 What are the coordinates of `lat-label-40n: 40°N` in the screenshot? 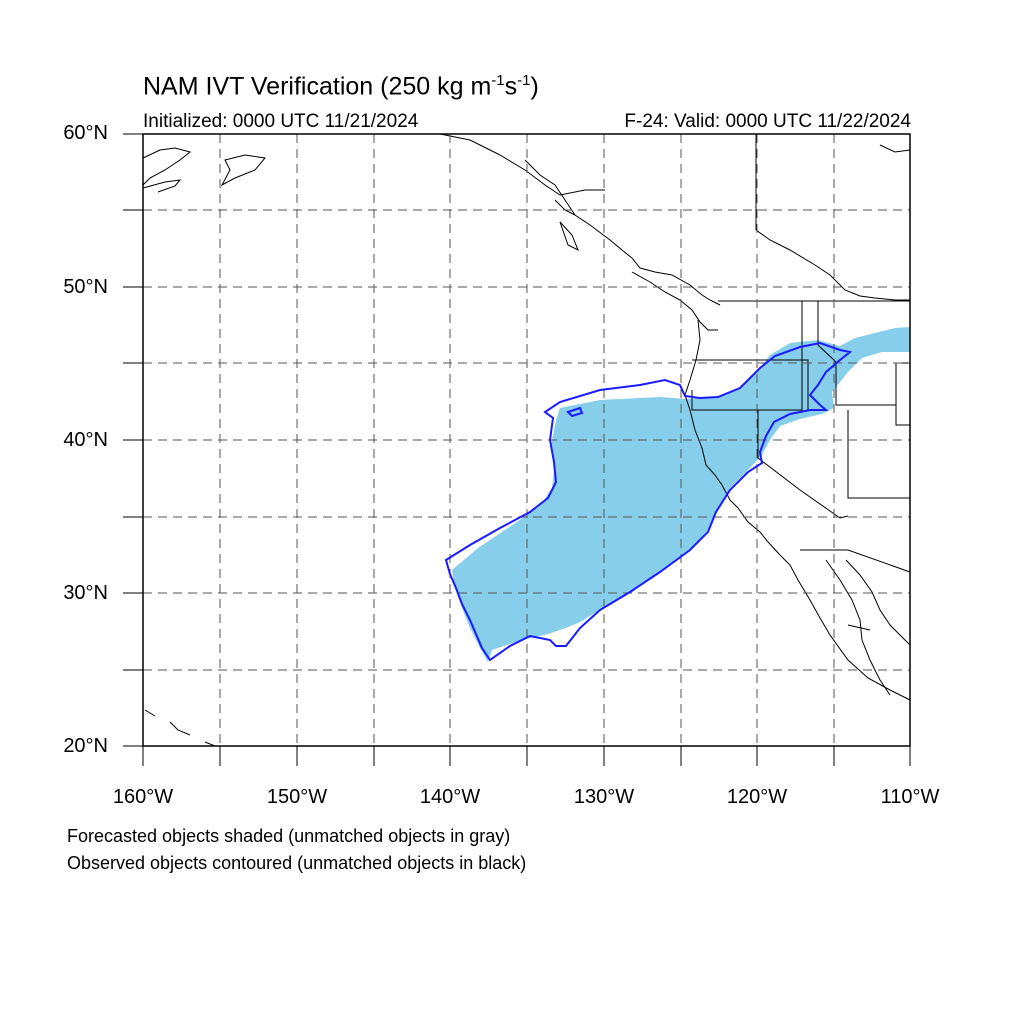 It's located at (85, 440).